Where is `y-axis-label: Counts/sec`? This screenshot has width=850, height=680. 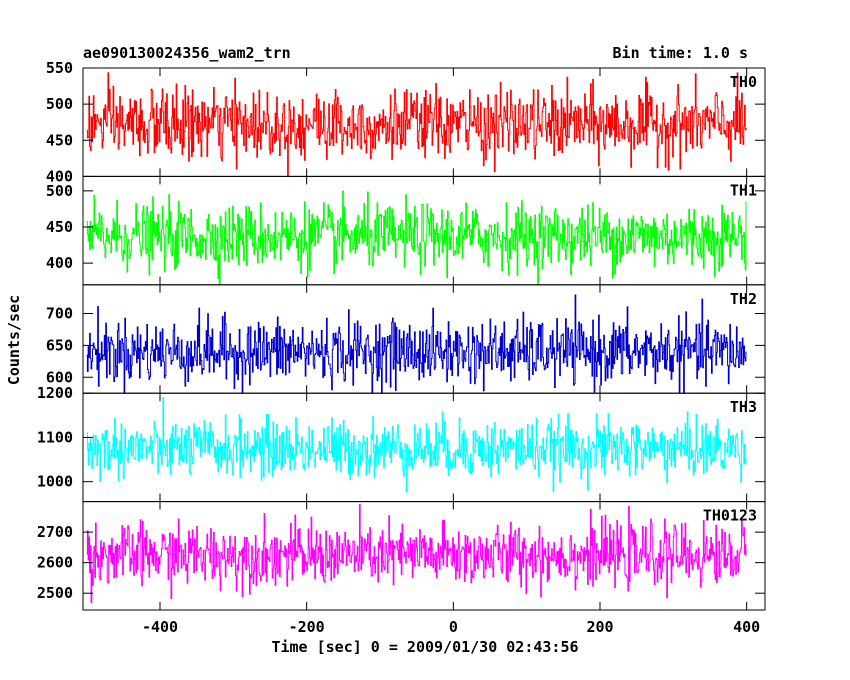 y-axis-label: Counts/sec is located at coordinates (14, 340).